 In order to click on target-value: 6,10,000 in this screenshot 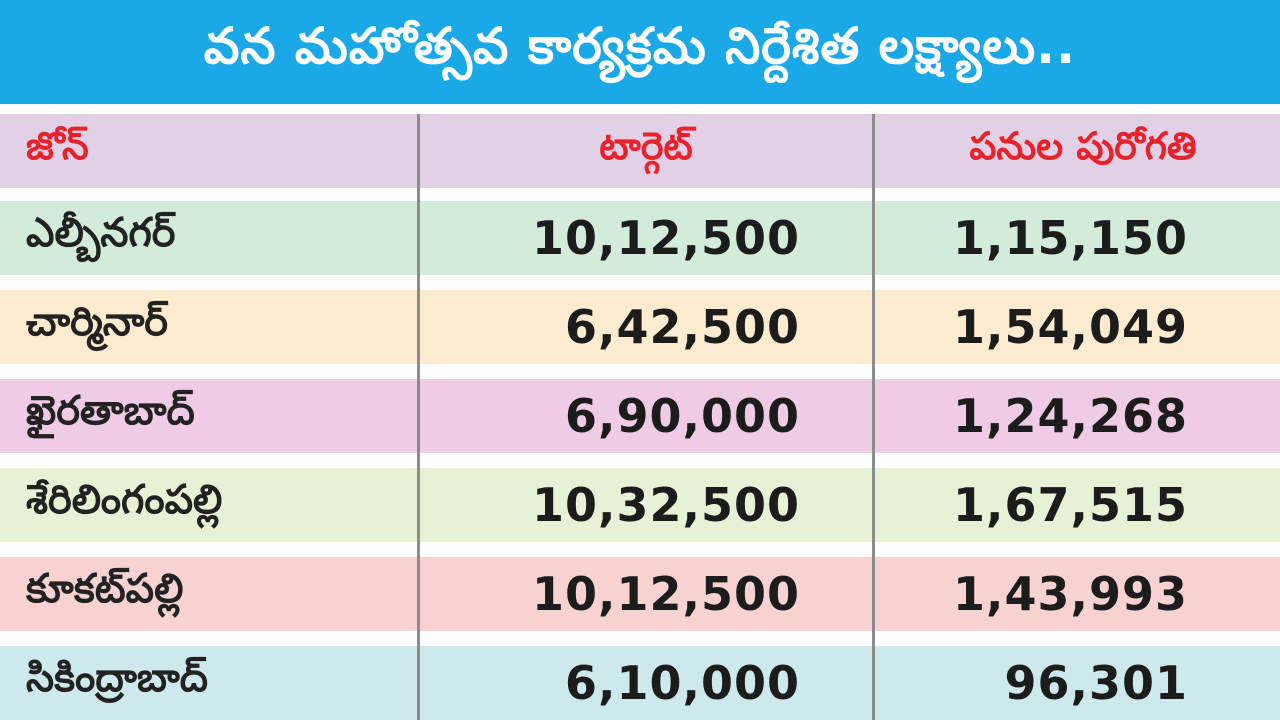, I will do `click(682, 683)`.